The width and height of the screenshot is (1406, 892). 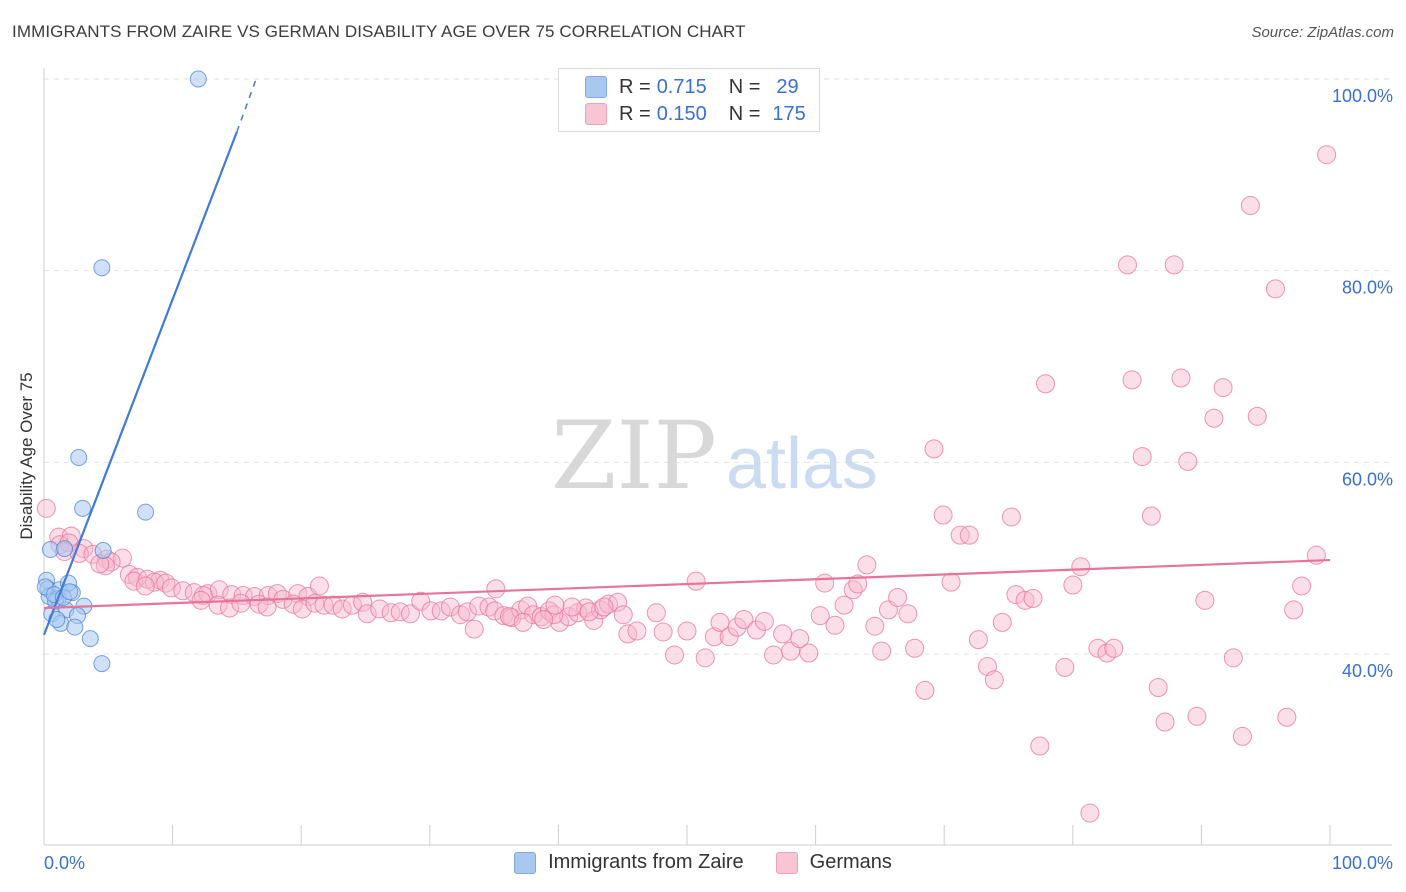 I want to click on bottom-legend-item-germans: Germans, so click(x=833, y=862).